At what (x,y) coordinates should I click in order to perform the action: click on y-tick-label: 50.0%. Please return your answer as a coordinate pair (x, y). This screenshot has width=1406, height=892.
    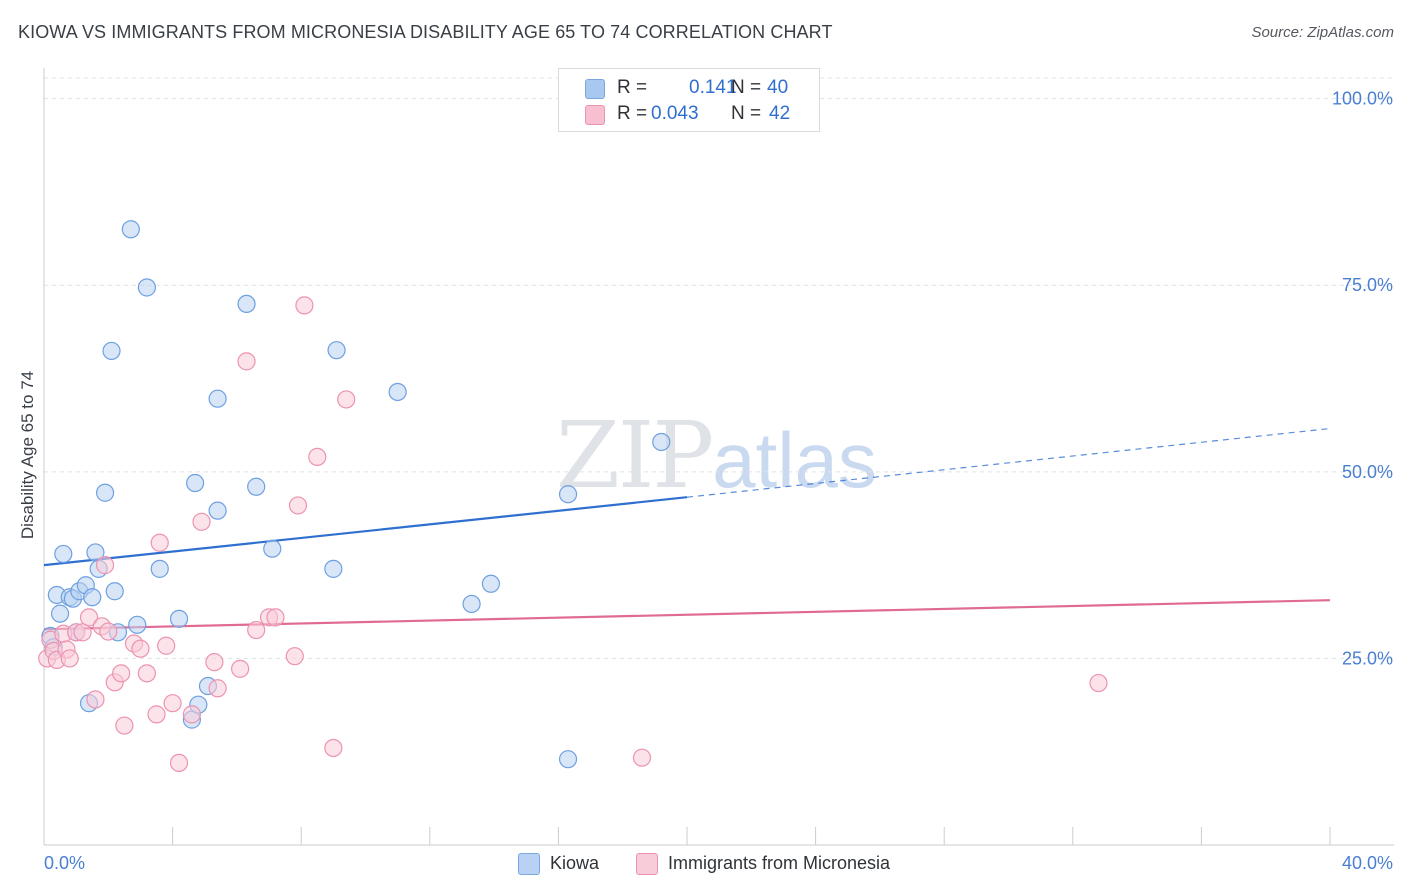
    Looking at the image, I should click on (1367, 472).